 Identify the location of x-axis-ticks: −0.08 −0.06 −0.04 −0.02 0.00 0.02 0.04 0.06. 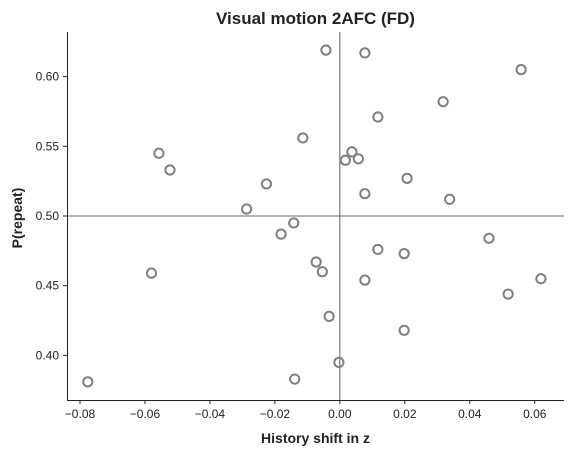
(306, 410).